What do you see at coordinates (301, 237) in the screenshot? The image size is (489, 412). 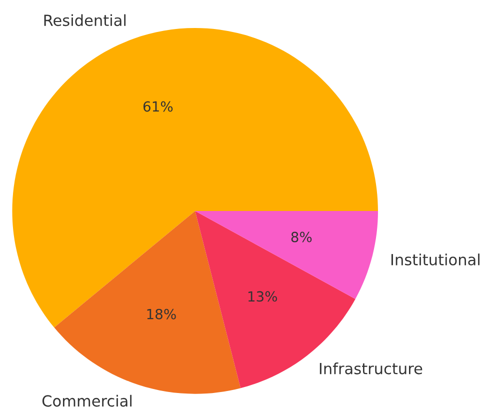 I see `data-label: 8%` at bounding box center [301, 237].